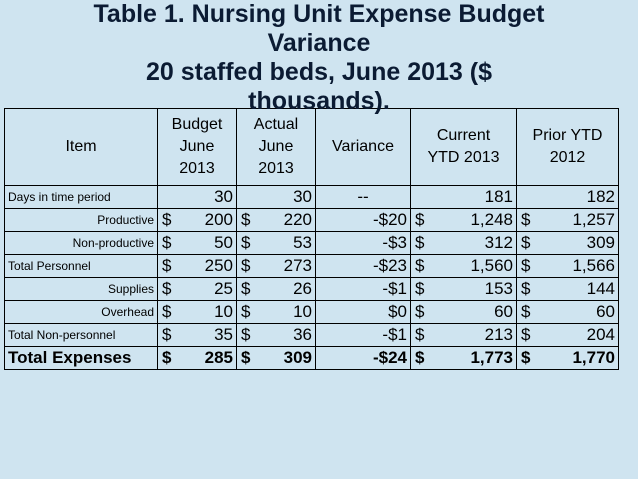 The height and width of the screenshot is (479, 638). I want to click on row-label: Total Non-personnel, so click(81, 335).